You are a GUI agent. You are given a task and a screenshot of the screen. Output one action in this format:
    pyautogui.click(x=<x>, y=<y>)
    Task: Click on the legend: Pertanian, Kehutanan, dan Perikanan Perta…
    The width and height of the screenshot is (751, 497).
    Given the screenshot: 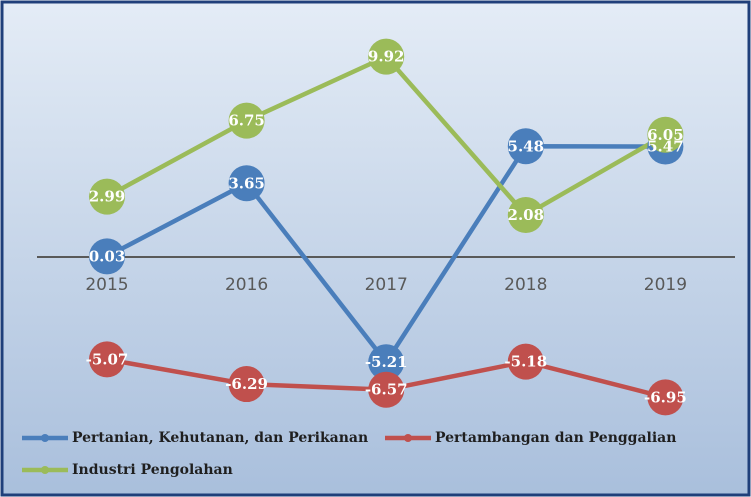 What is the action you would take?
    pyautogui.click(x=349, y=454)
    